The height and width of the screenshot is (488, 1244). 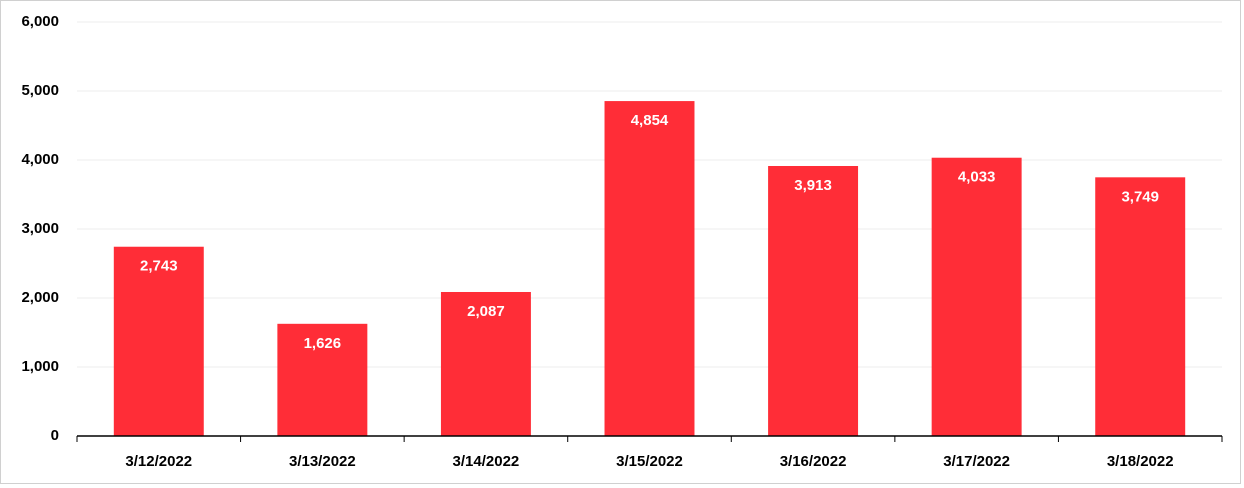 What do you see at coordinates (159, 266) in the screenshot?
I see `value-label: 2,743` at bounding box center [159, 266].